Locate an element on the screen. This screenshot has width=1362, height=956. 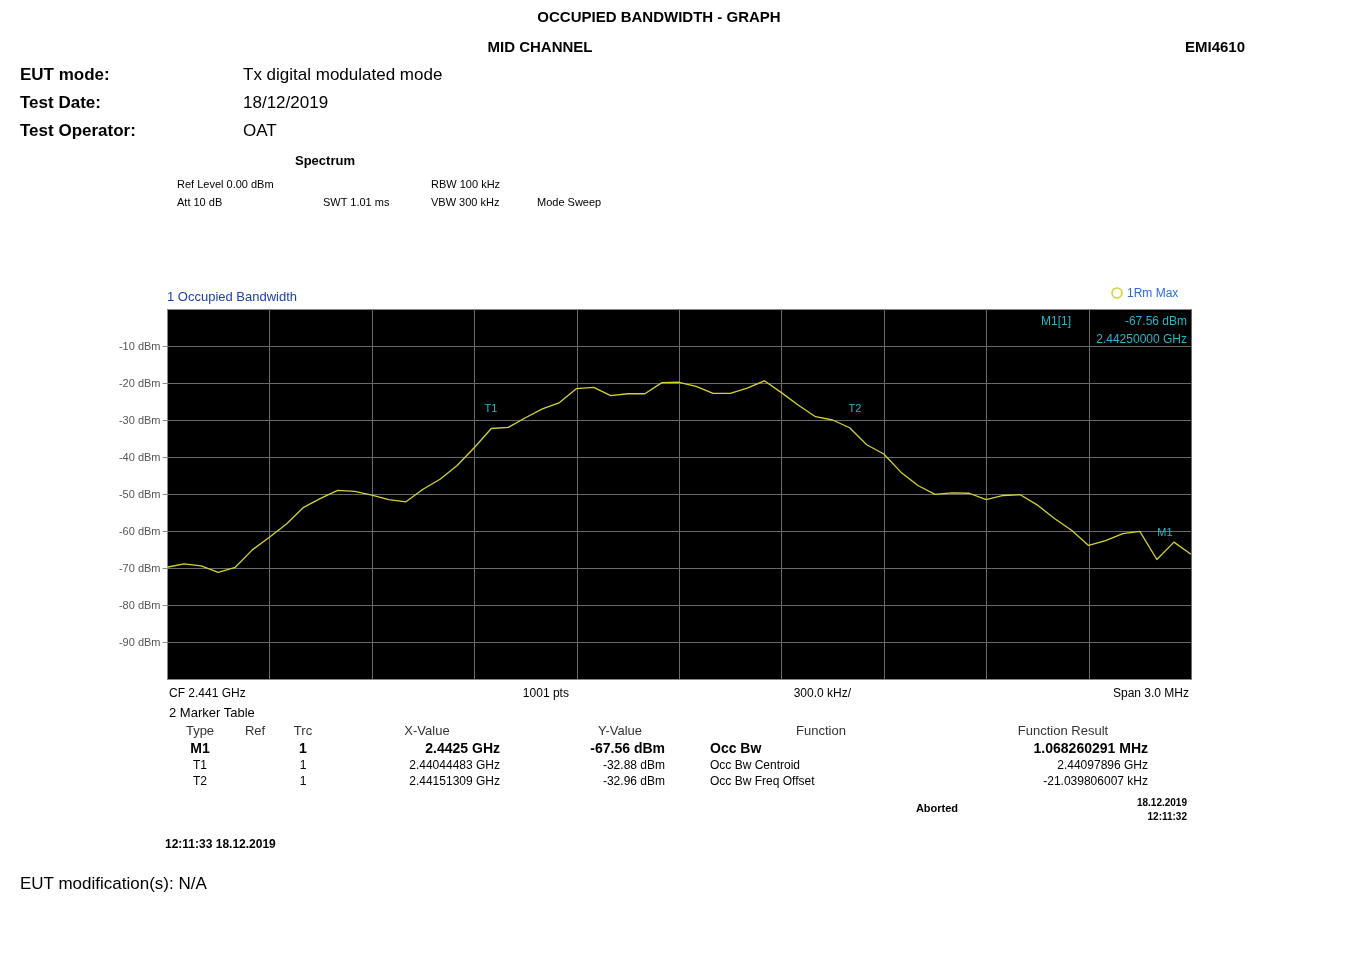
text: Trc is located at coordinates (303, 730).